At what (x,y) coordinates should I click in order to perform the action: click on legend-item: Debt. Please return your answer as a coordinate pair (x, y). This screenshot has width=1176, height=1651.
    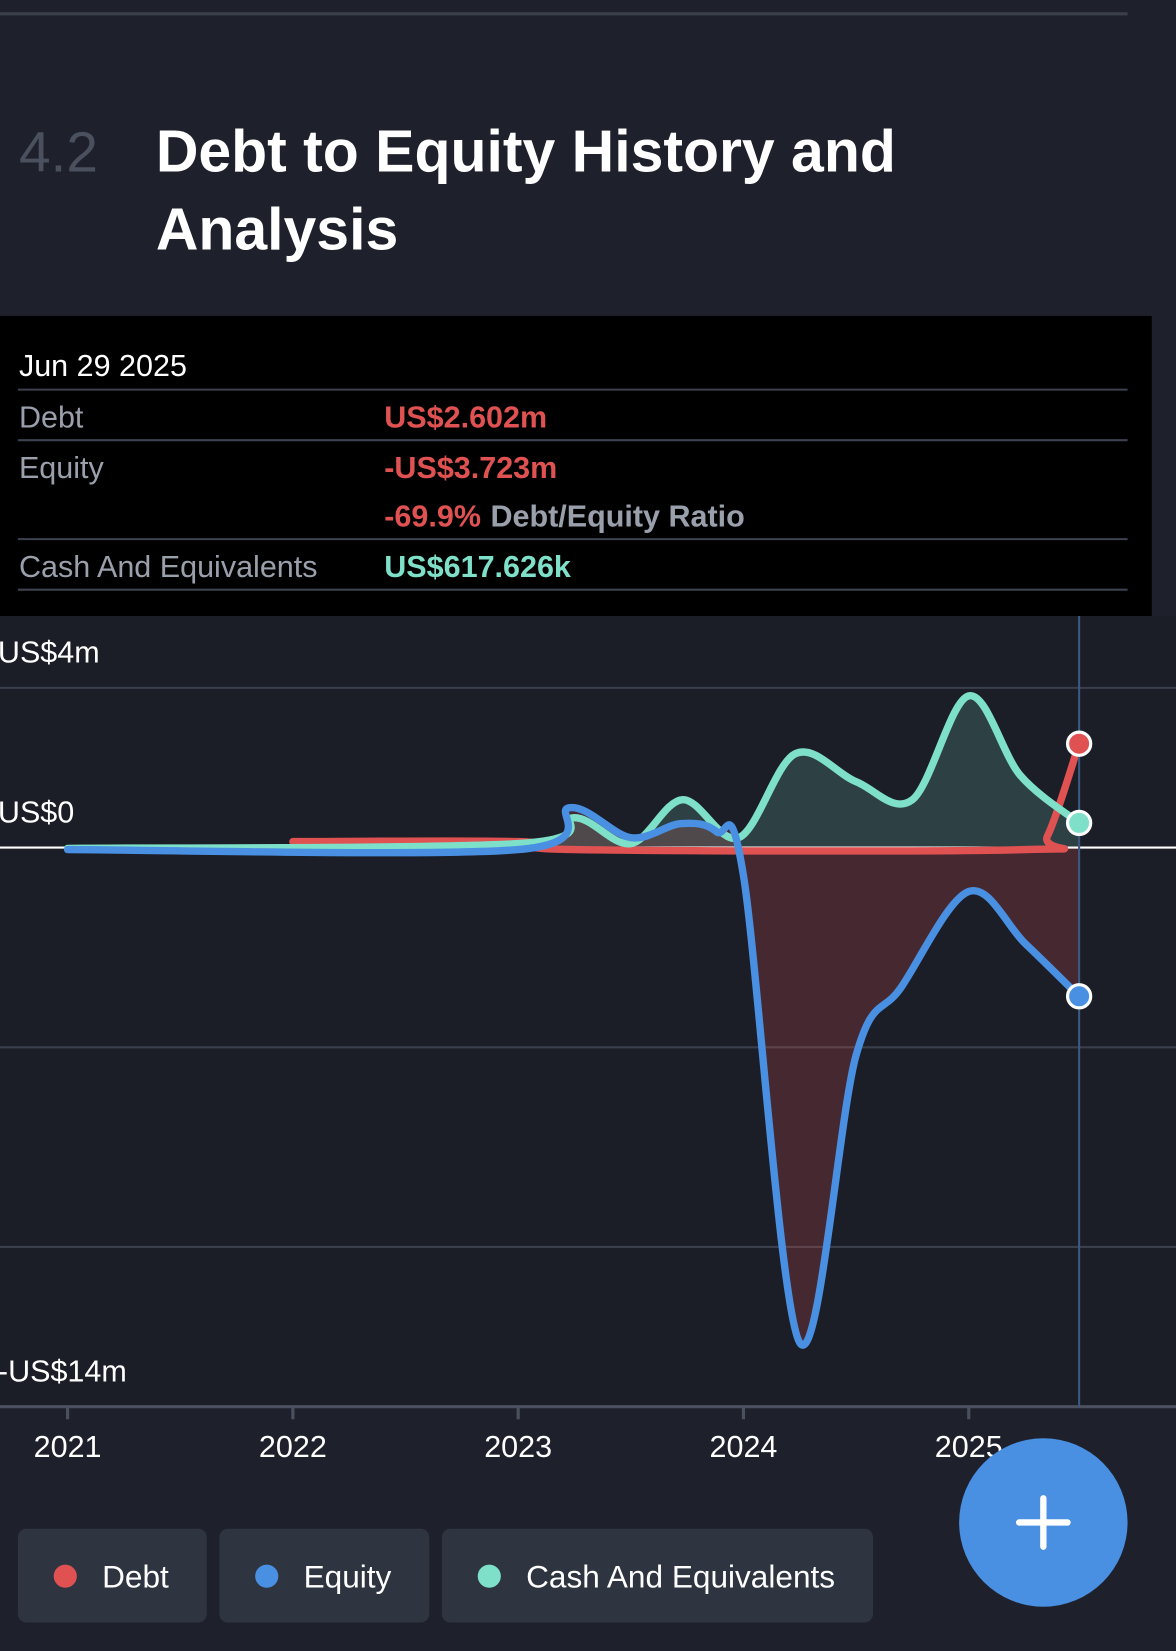
    Looking at the image, I should click on (112, 1575).